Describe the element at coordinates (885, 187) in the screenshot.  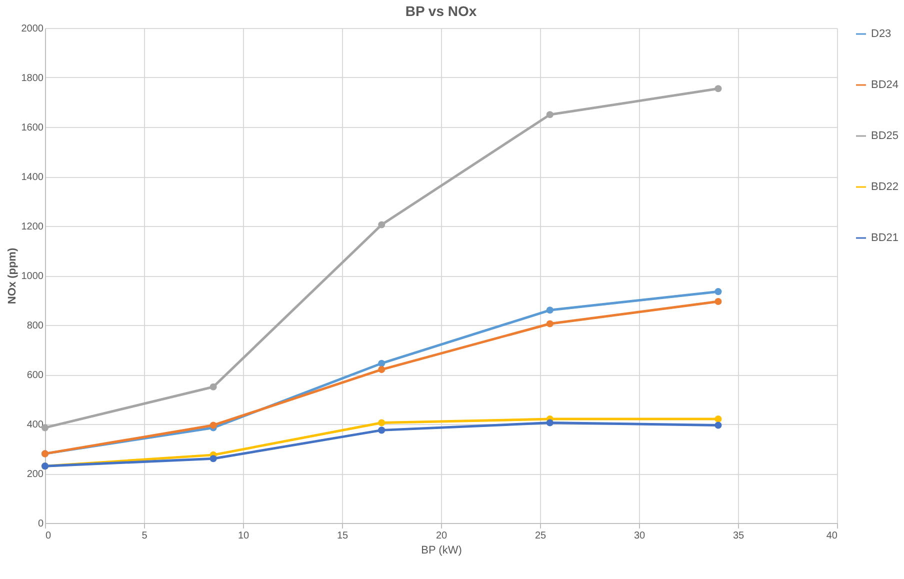
I see `legend-label: BD22` at that location.